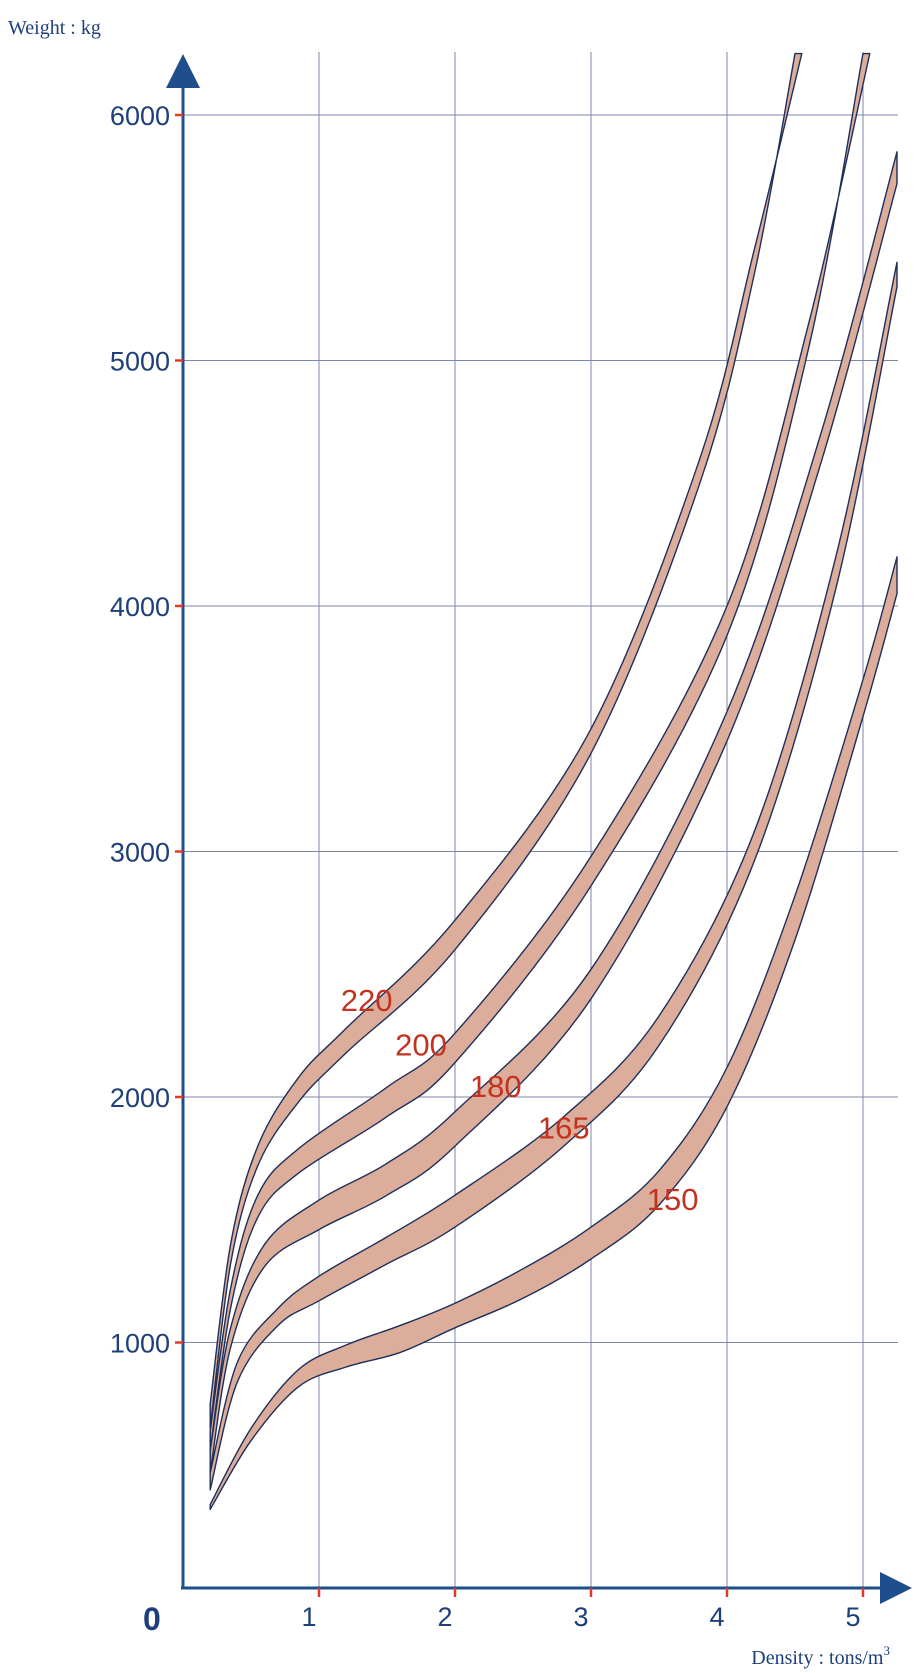 Image resolution: width=916 pixels, height=1673 pixels. I want to click on x-axis-arrow-icon, so click(896, 1588).